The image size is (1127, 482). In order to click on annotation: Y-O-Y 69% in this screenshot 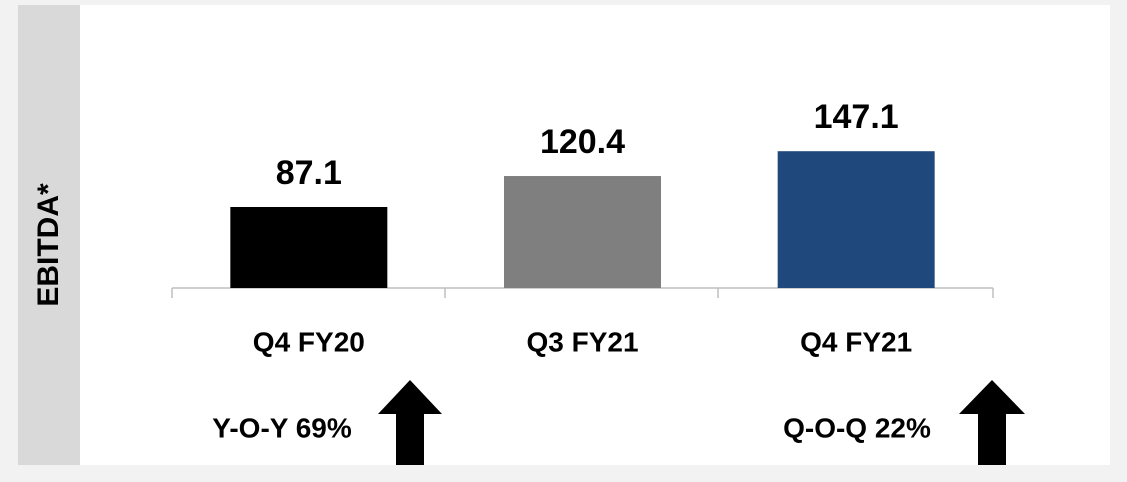, I will do `click(282, 427)`.